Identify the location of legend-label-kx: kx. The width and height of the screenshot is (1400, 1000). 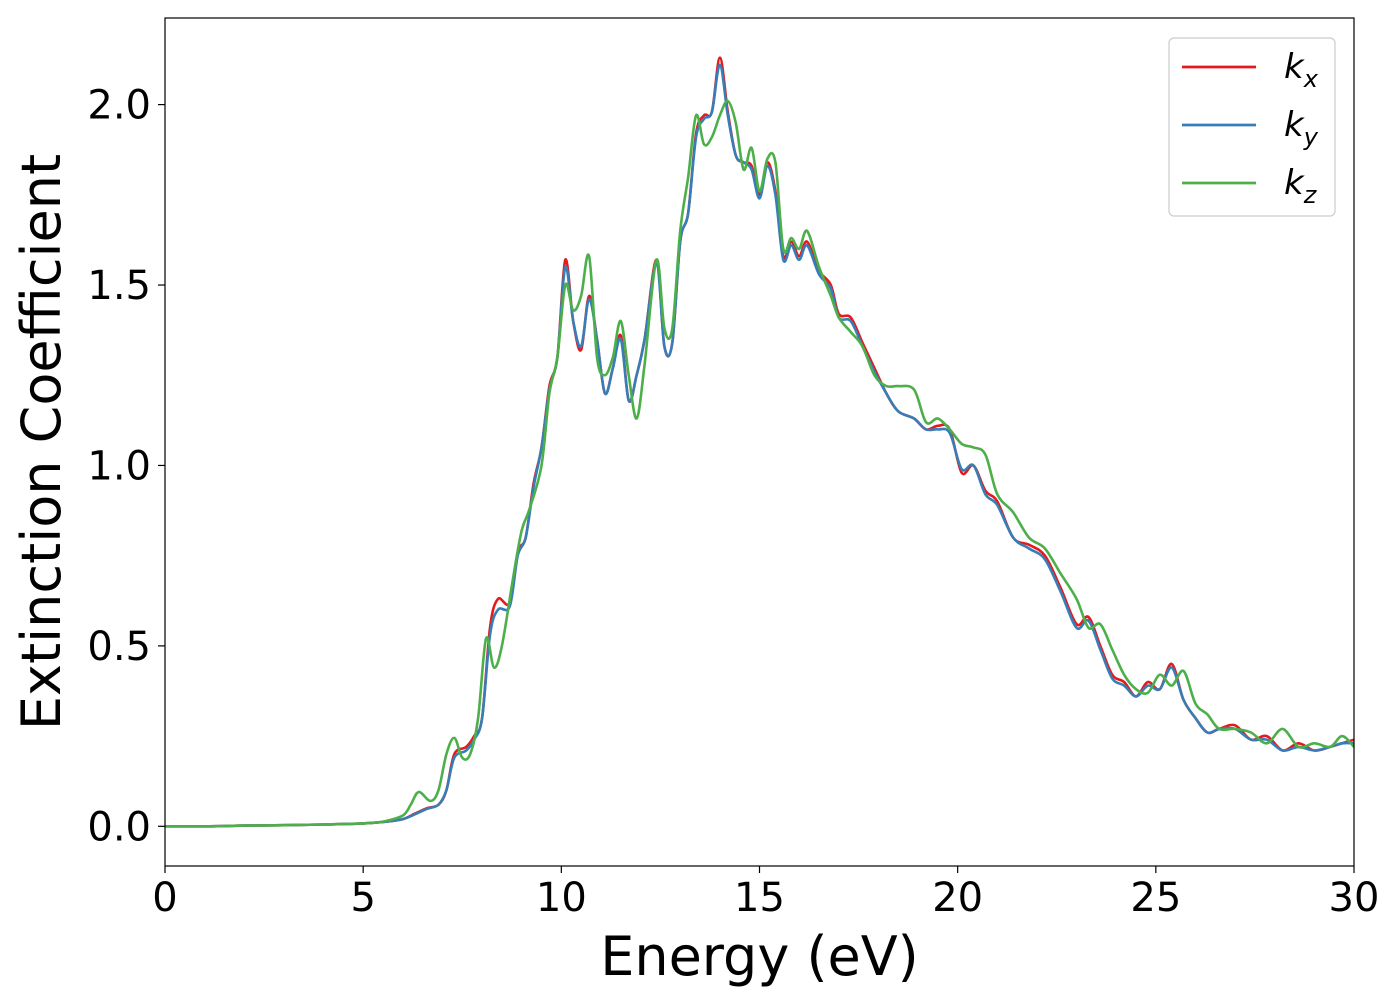
(1301, 70).